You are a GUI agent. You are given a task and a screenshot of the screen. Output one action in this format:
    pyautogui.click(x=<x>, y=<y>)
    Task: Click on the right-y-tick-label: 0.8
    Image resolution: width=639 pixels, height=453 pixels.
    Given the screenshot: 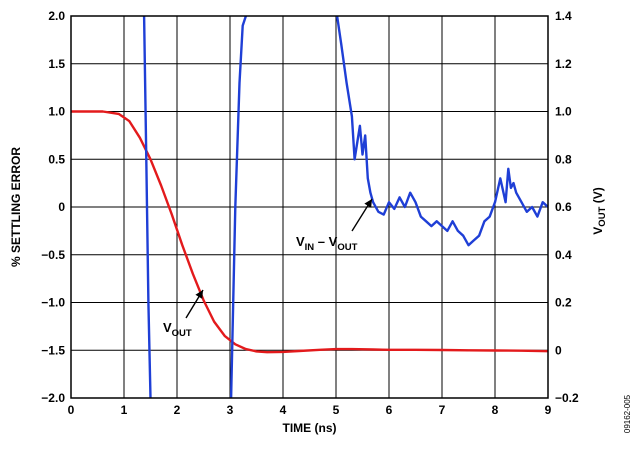 What is the action you would take?
    pyautogui.click(x=563, y=159)
    